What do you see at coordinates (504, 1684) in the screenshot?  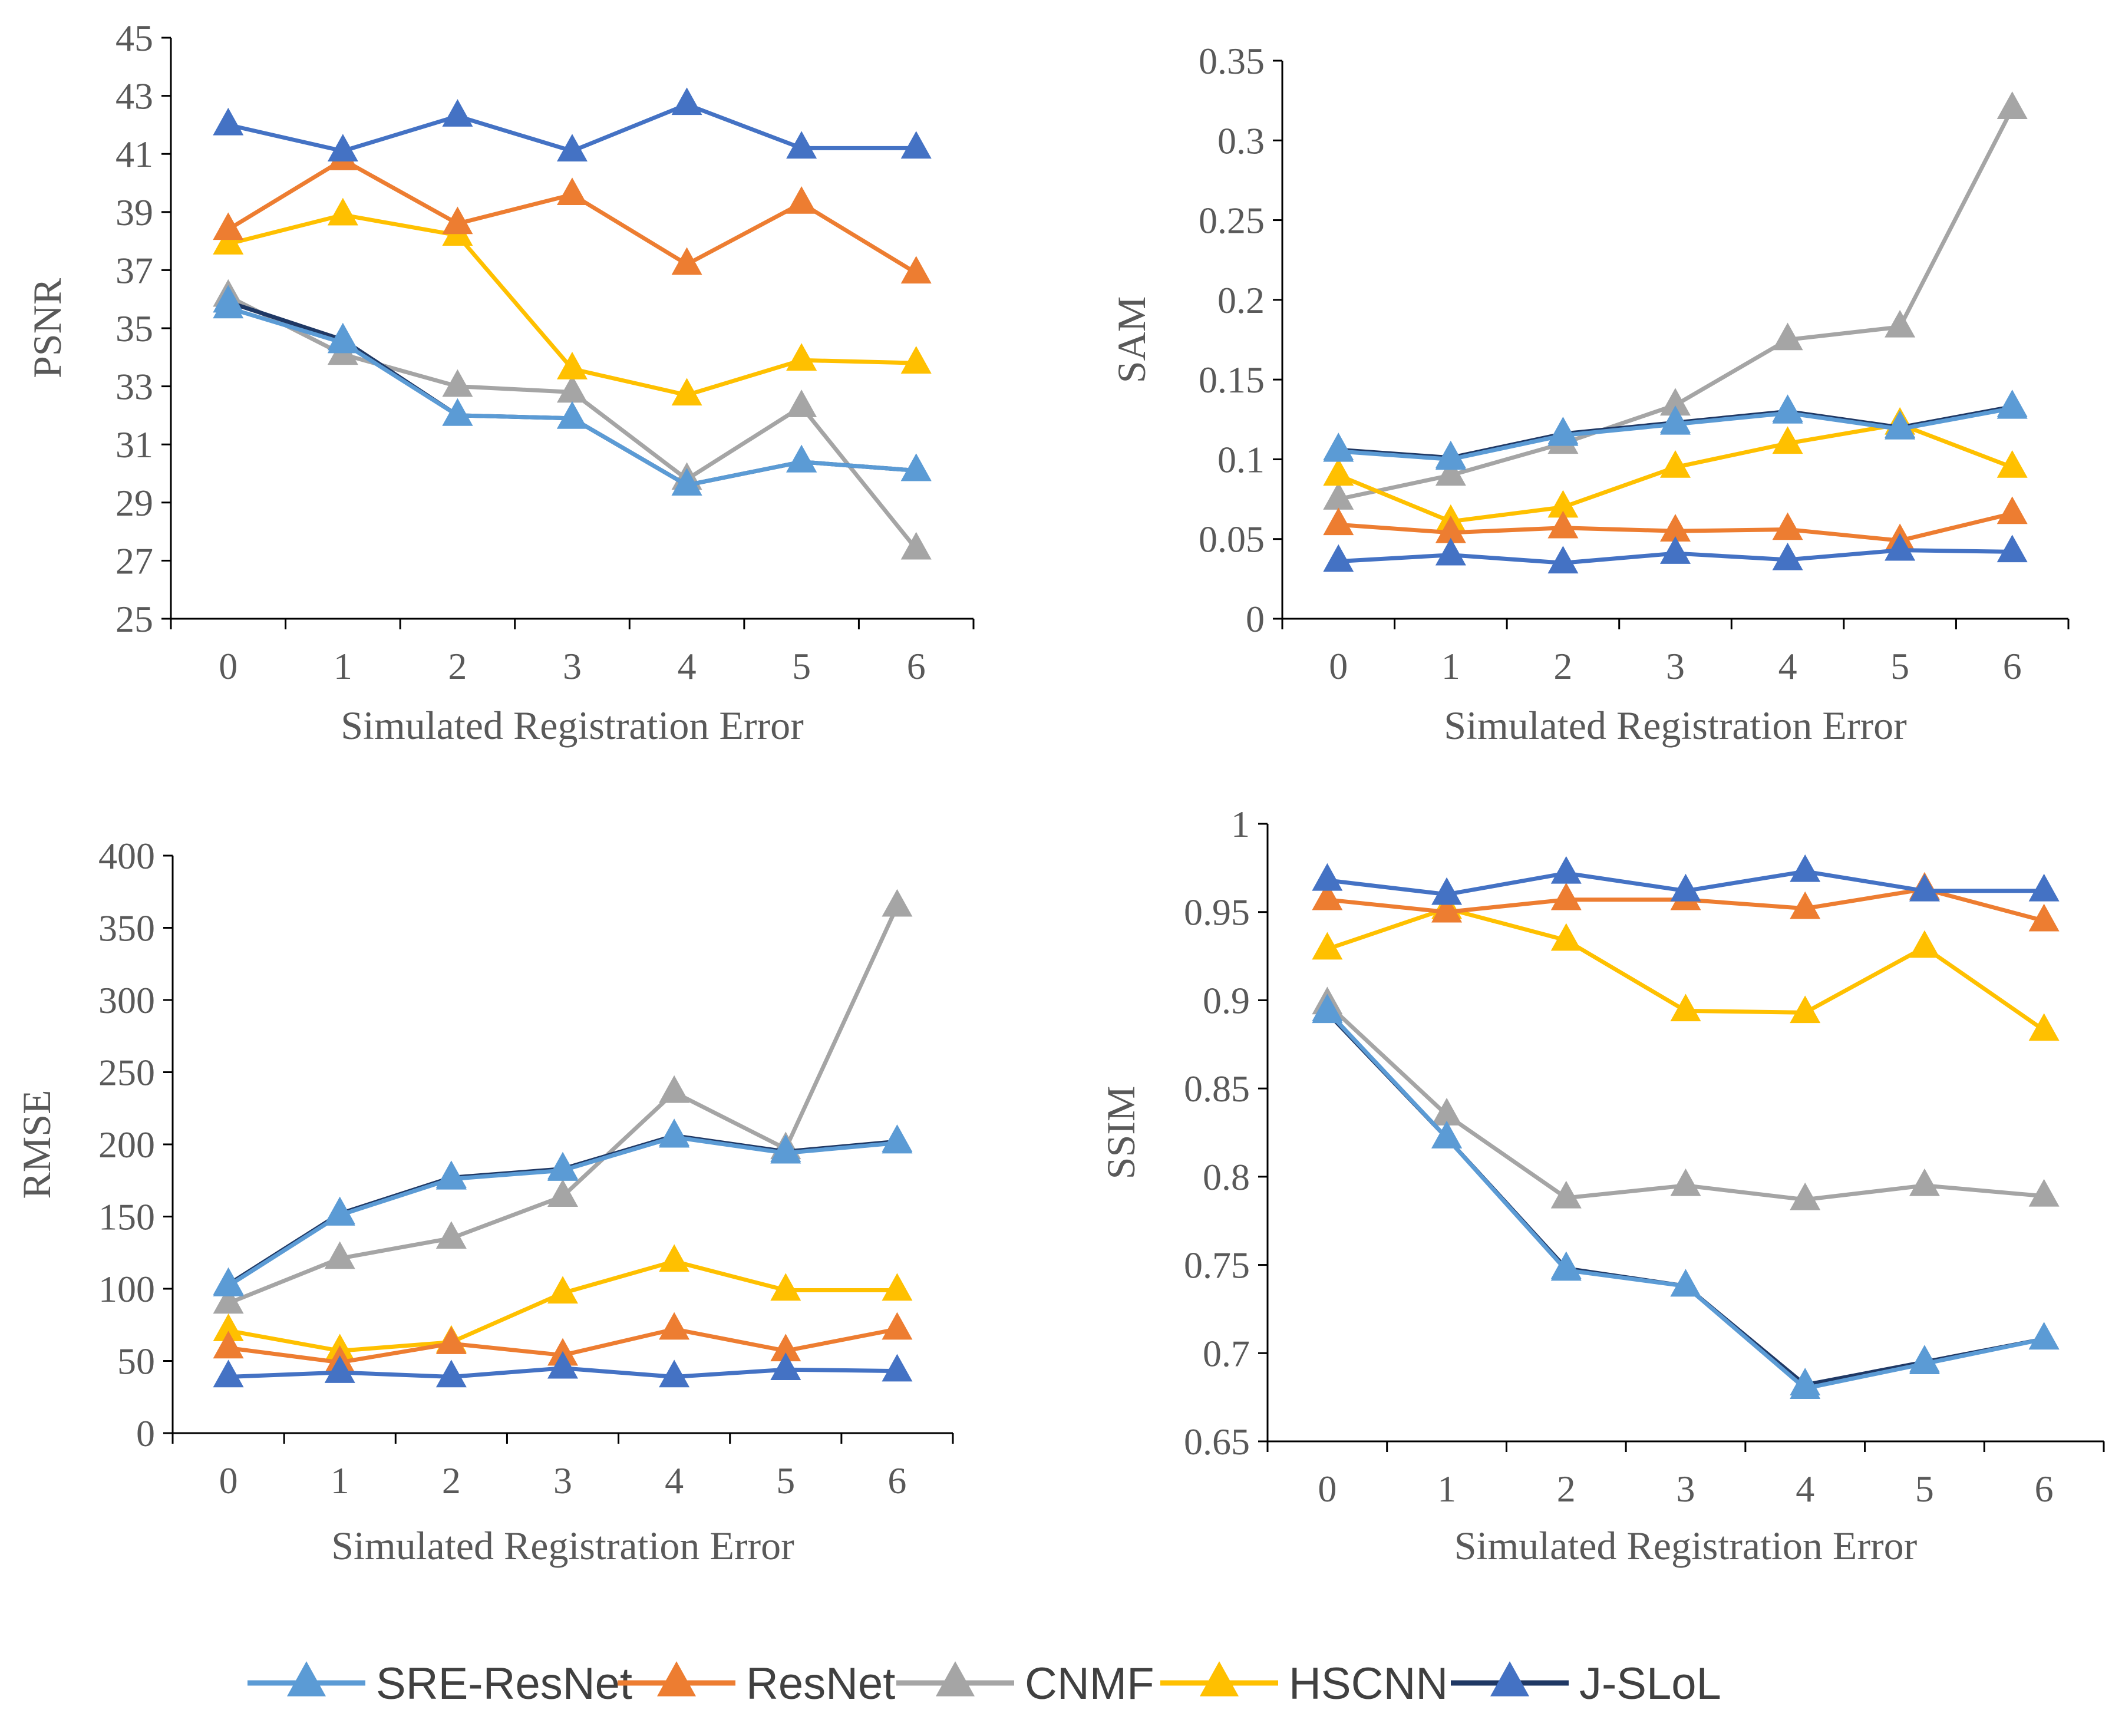 I see `legend-label: SRE-ResNet` at bounding box center [504, 1684].